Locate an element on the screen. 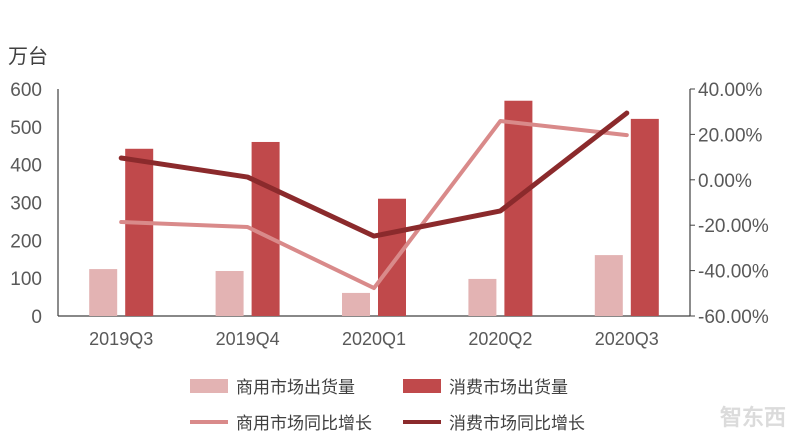 This screenshot has width=800, height=440. y-left-tick-label: 600 is located at coordinates (26, 90).